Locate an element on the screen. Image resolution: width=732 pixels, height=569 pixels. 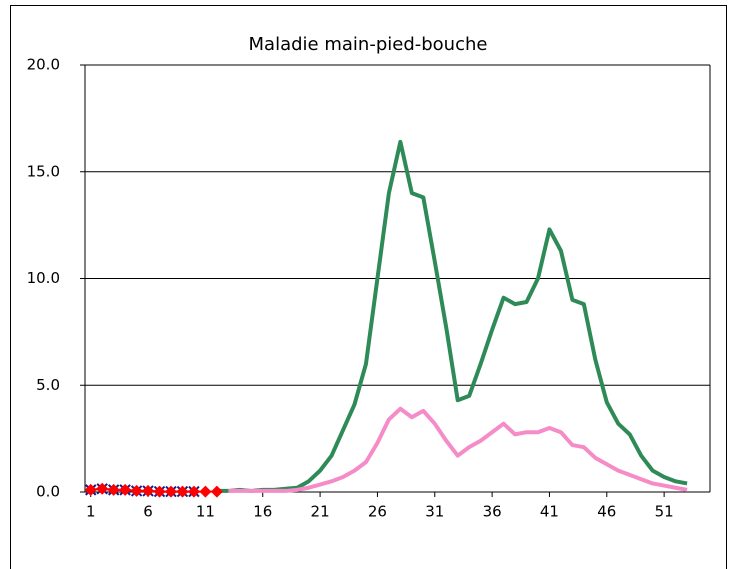
x-tick-label: 11 is located at coordinates (205, 512).